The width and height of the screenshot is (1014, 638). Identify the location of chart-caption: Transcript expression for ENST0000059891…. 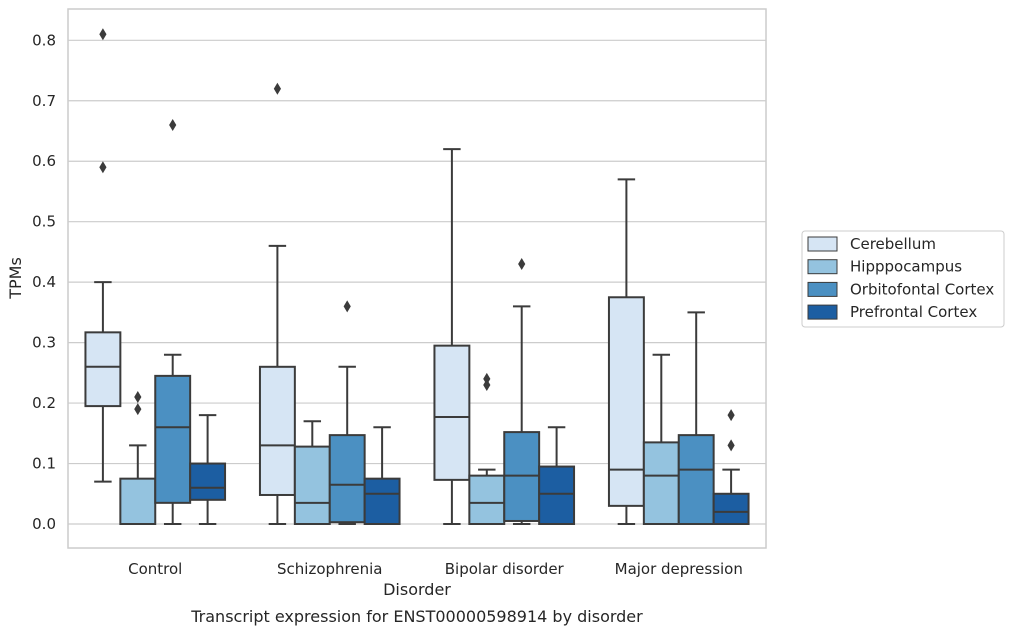
(416, 616).